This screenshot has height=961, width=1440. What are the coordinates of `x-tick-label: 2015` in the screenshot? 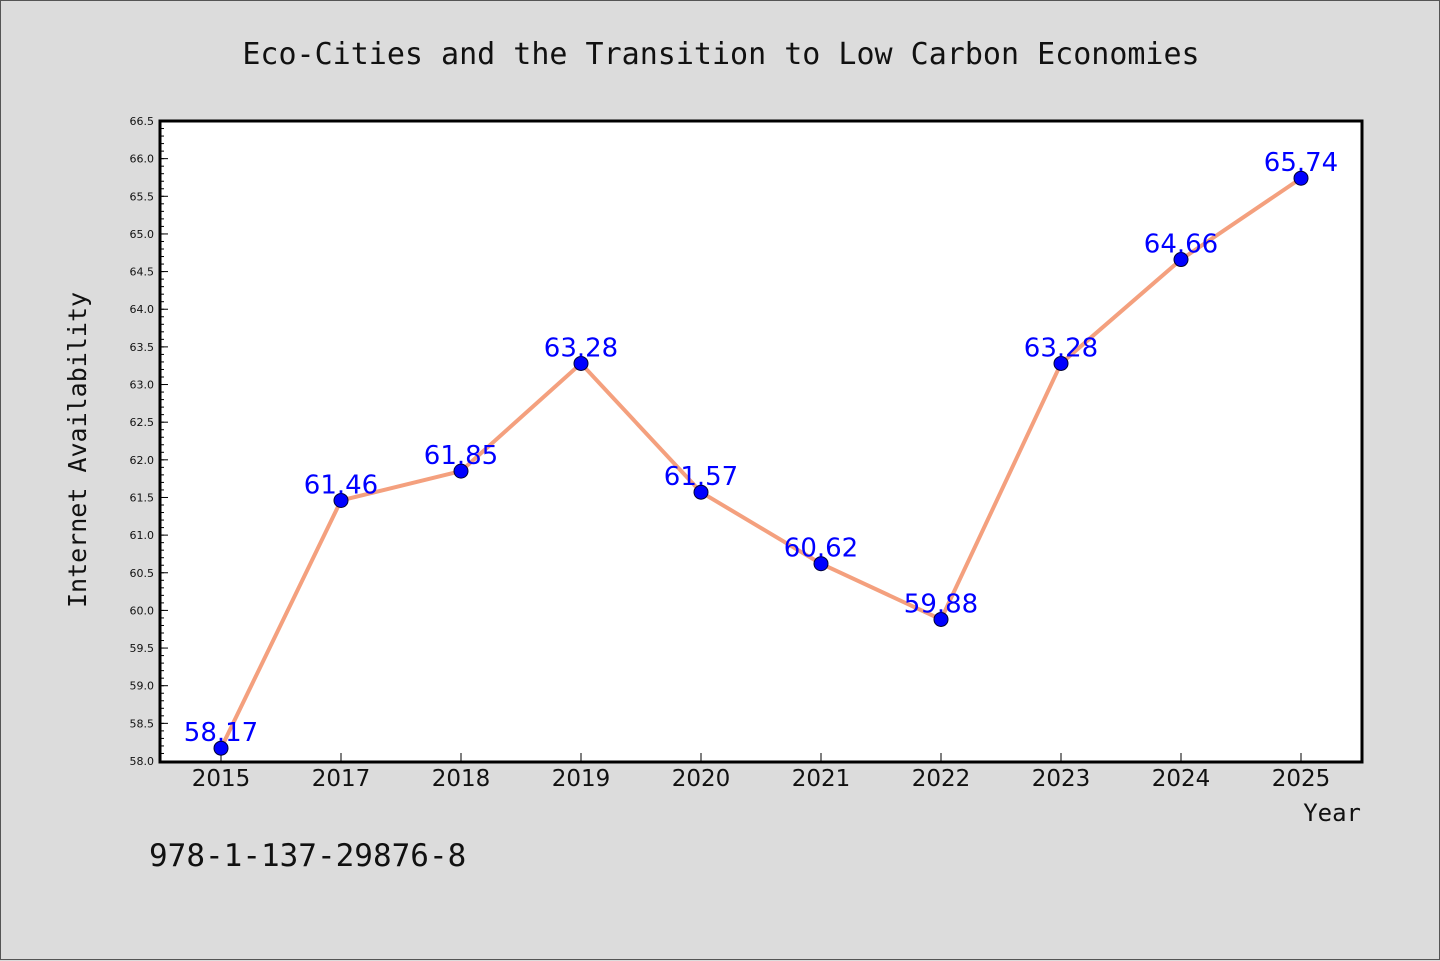 It's located at (221, 779).